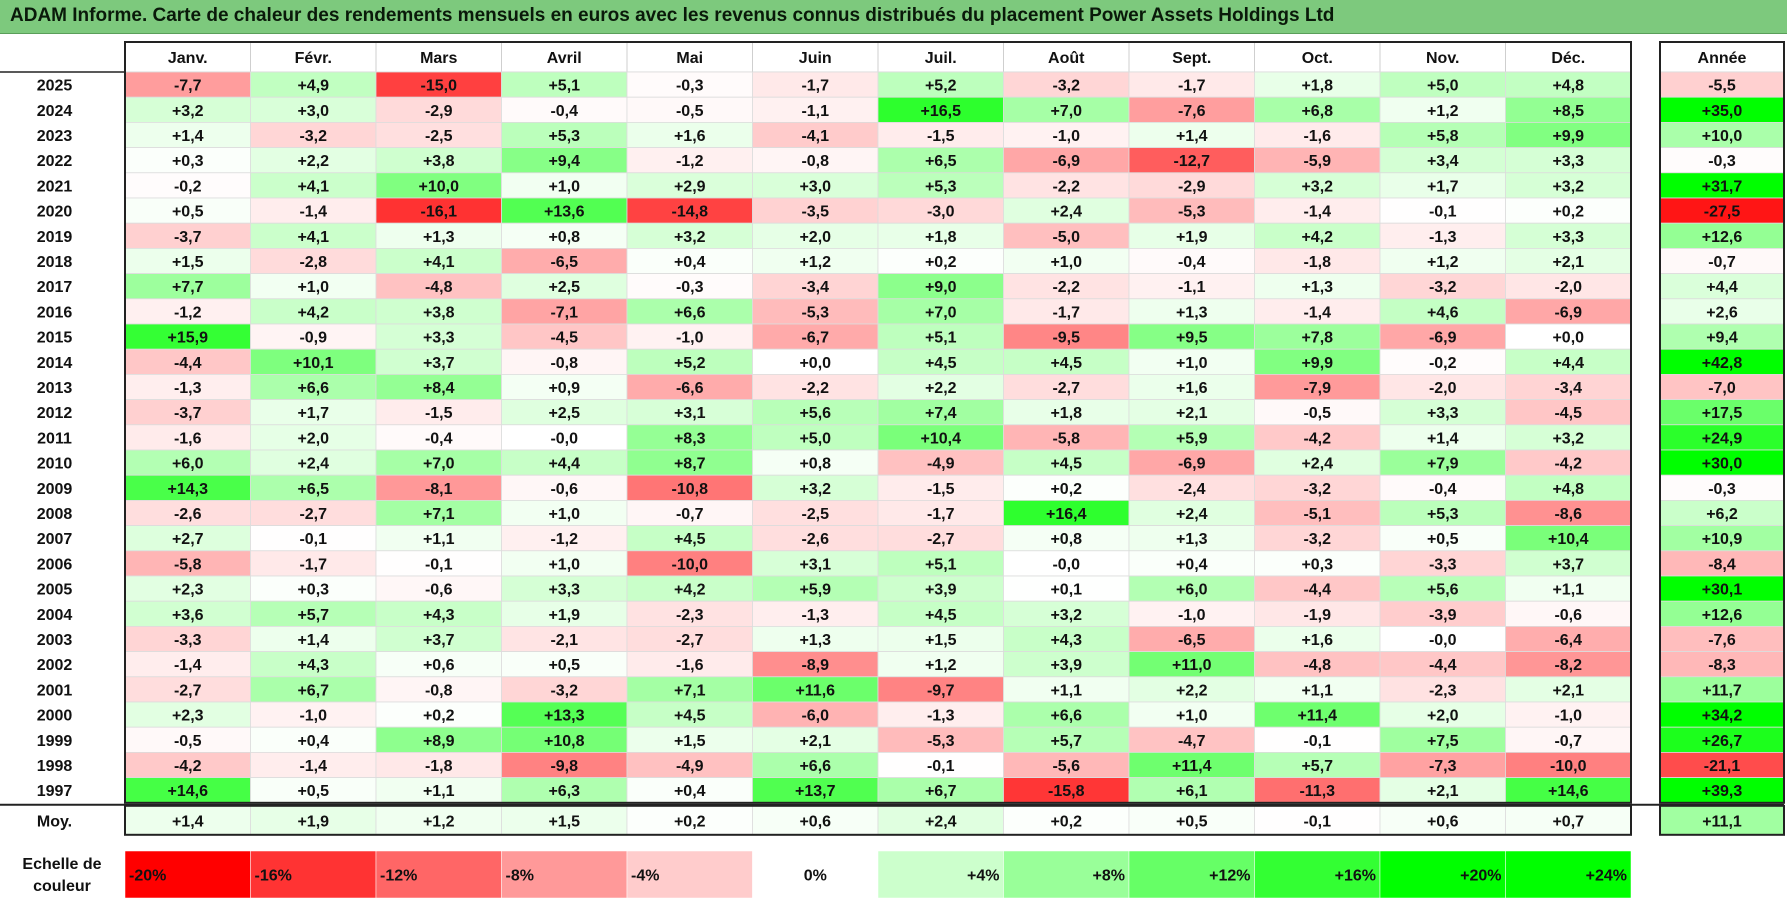  I want to click on scale-swatch-label: -20%, so click(147, 876).